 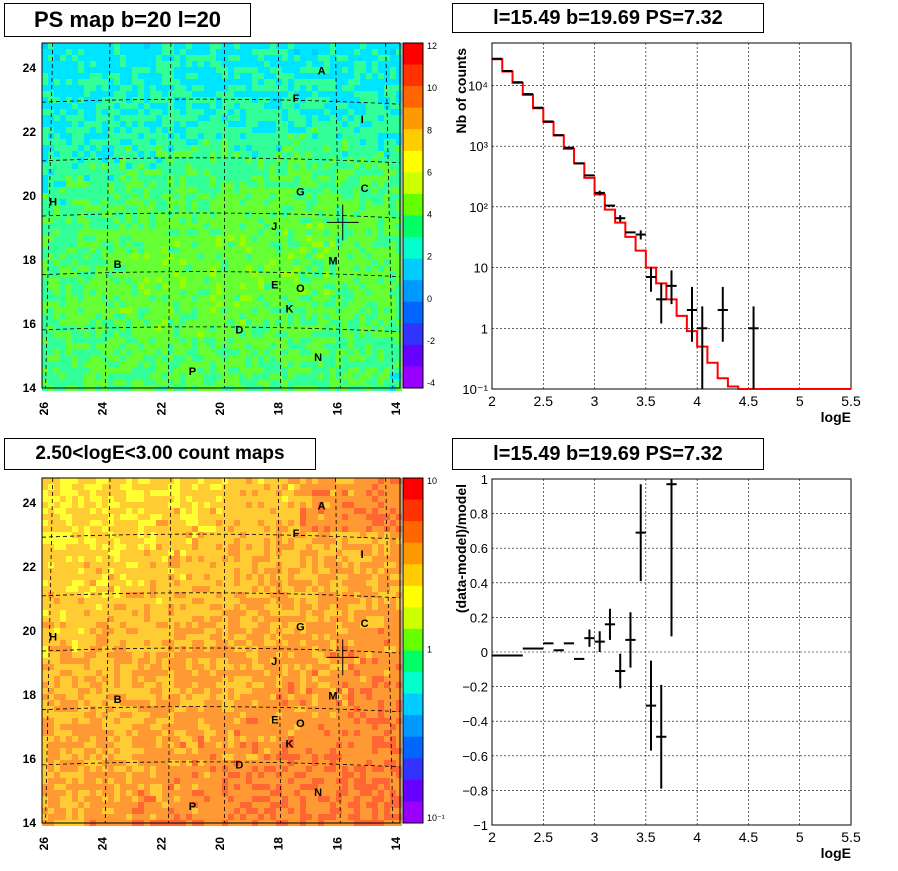 What do you see at coordinates (362, 120) in the screenshot?
I see `ps-source-label: I` at bounding box center [362, 120].